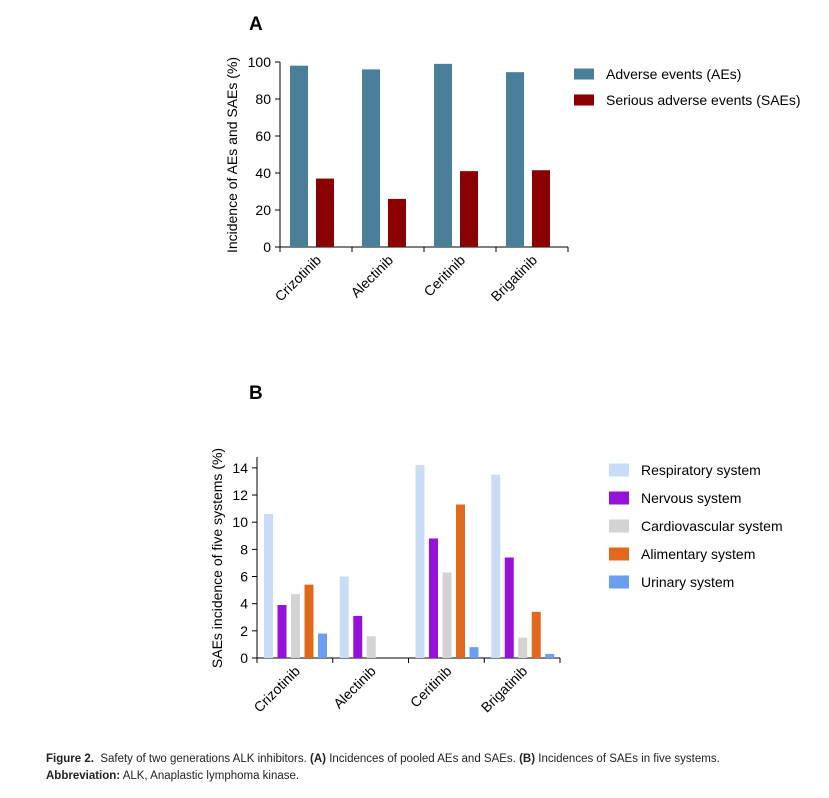 This screenshot has height=798, width=829. I want to click on panel-b-letter: B, so click(256, 393).